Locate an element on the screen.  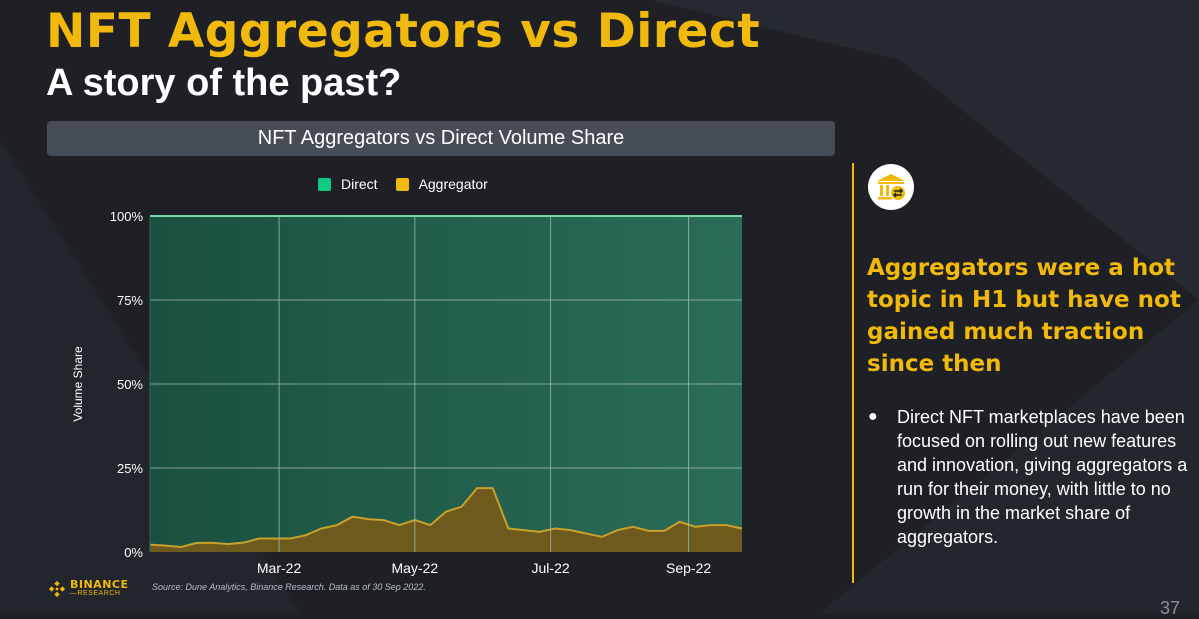
series-line-aggregator is located at coordinates (446, 517).